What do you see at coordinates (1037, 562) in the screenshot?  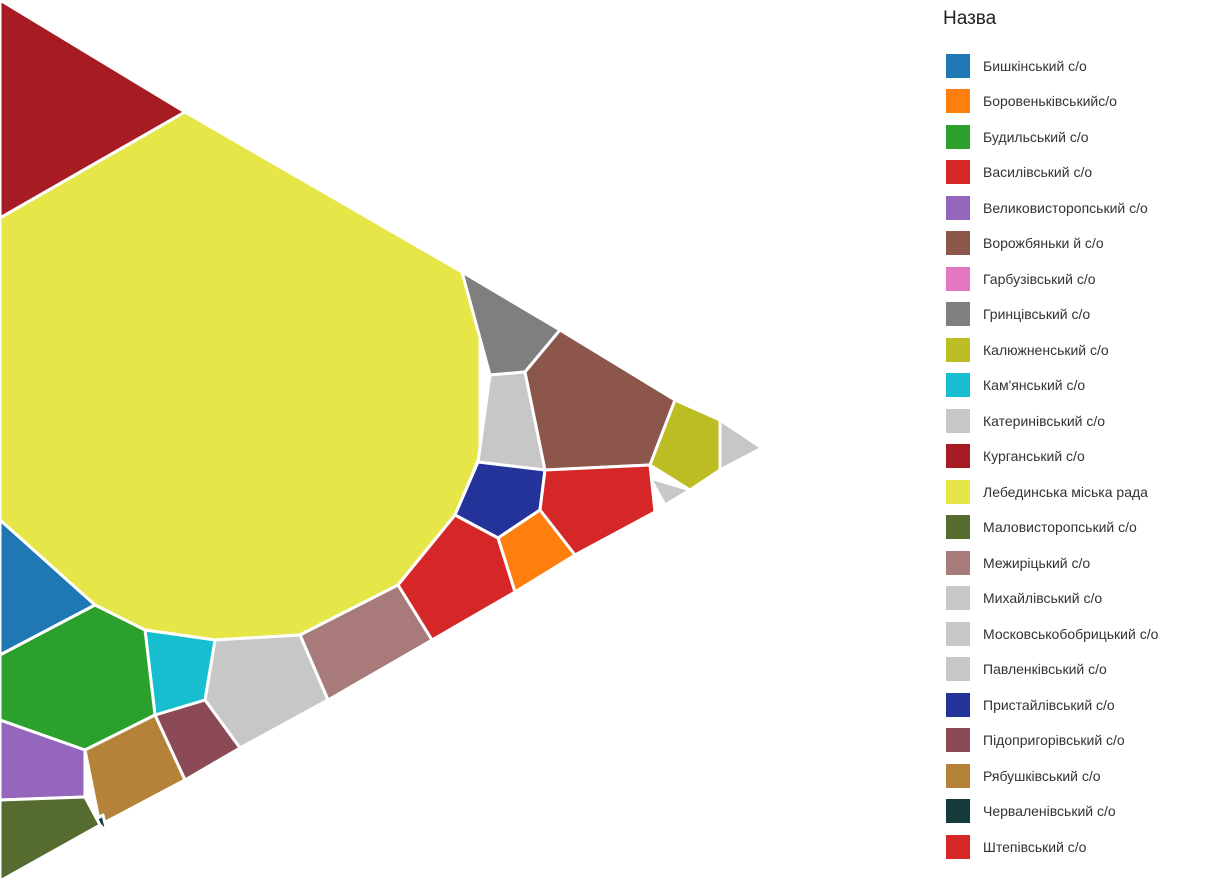 I see `legend-label: Межиріцький с/о` at bounding box center [1037, 562].